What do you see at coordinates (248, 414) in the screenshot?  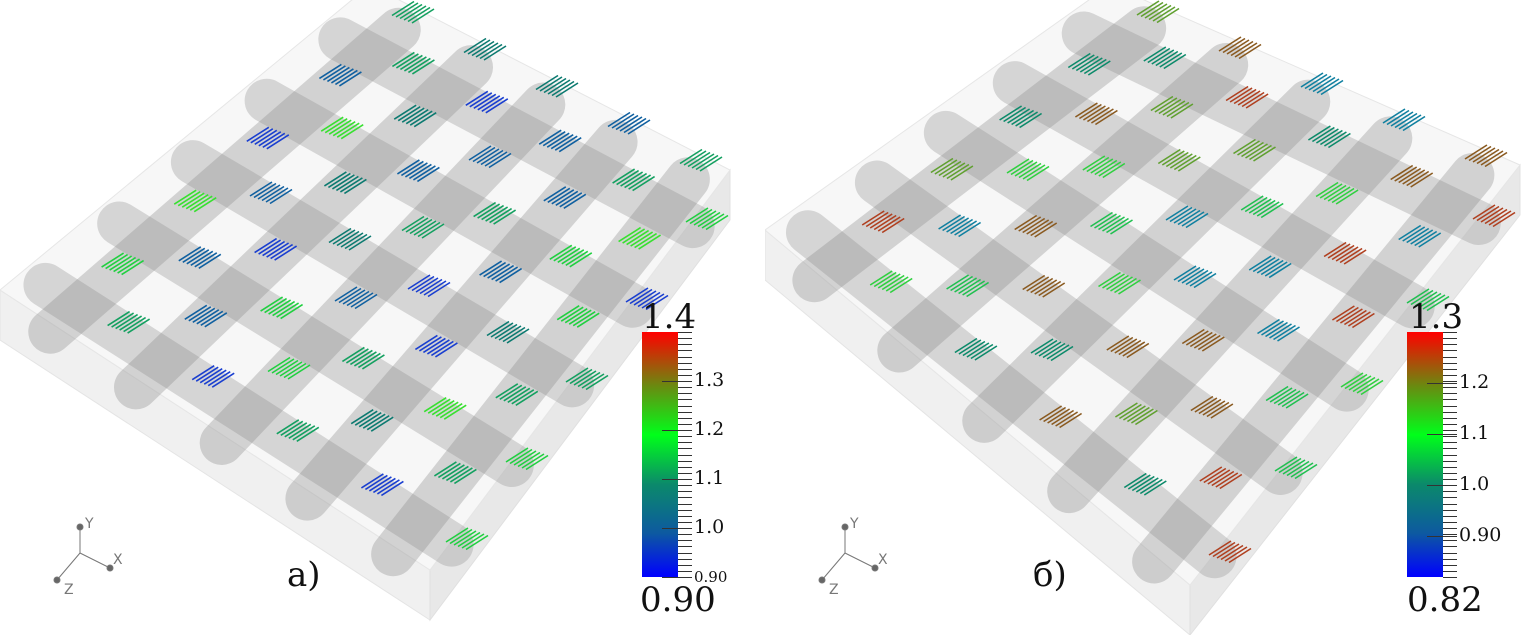 I see `fiber-tube` at bounding box center [248, 414].